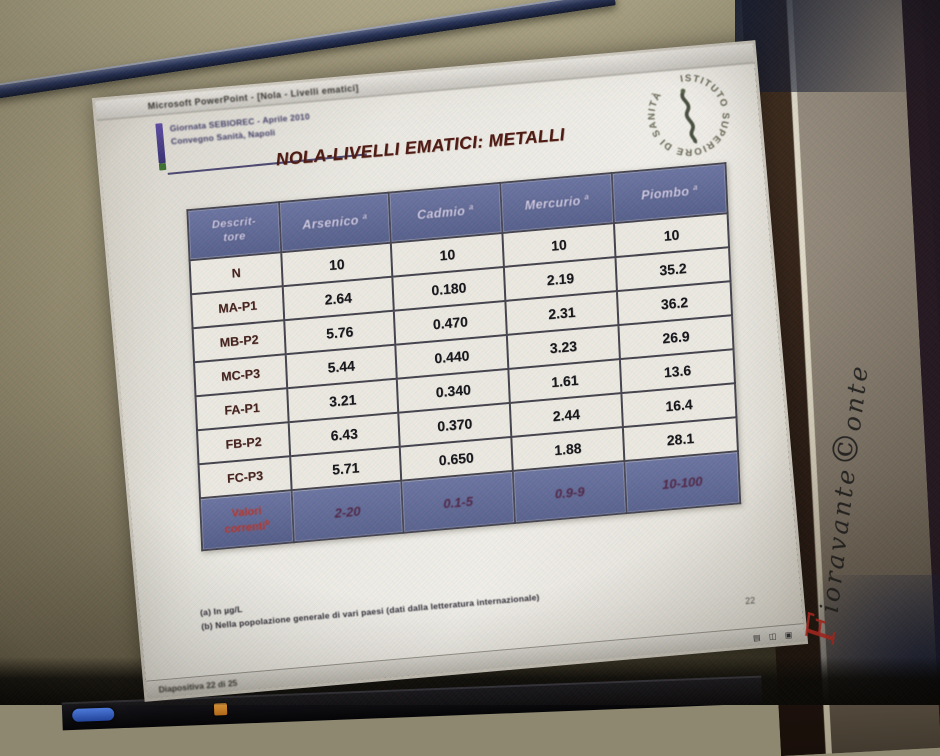 The image size is (940, 756). What do you see at coordinates (750, 601) in the screenshot?
I see `slide-page-number: 22` at bounding box center [750, 601].